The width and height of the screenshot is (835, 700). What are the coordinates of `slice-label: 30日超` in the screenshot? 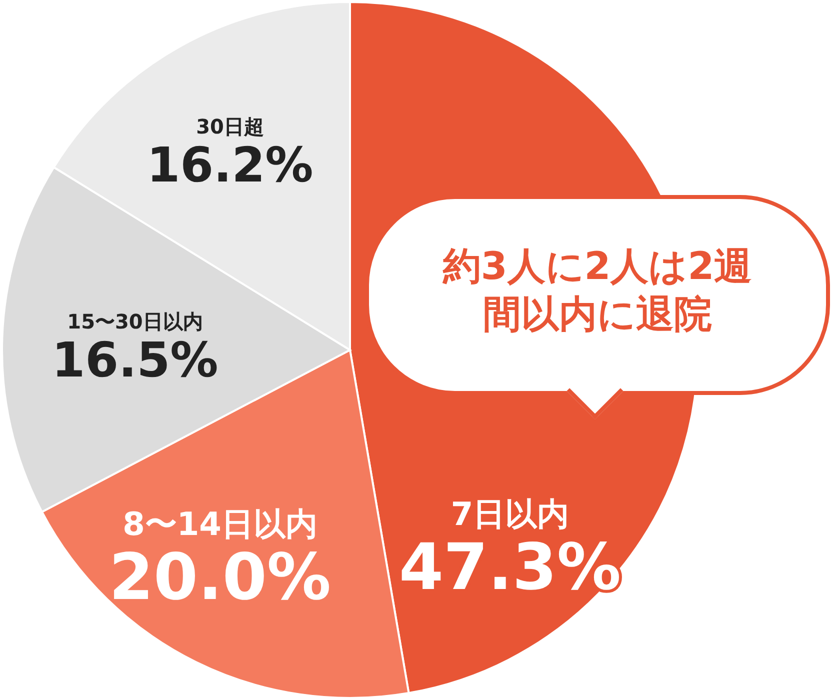 It's located at (230, 126).